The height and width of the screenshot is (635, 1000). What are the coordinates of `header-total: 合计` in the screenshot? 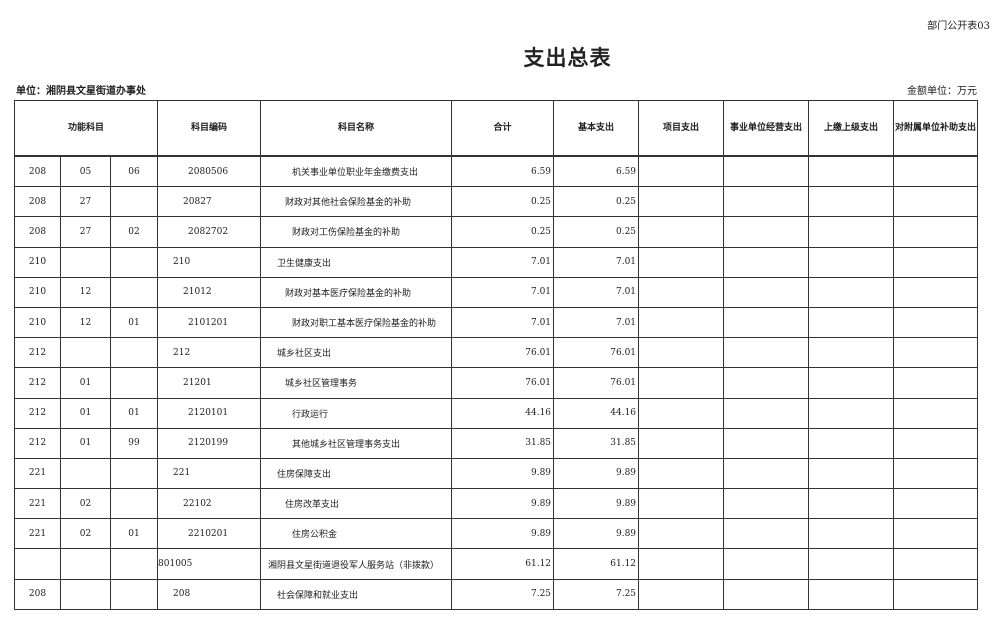 It's located at (503, 128).